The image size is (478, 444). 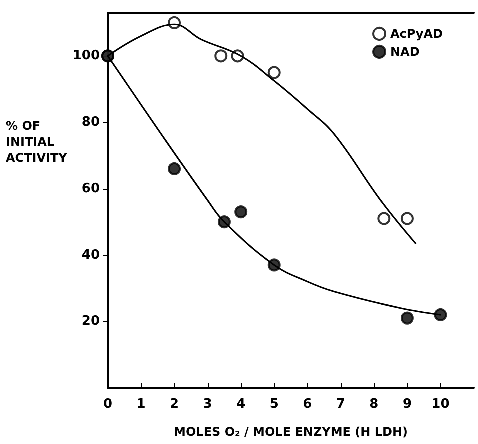 I want to click on x-tick-label: 9, so click(x=407, y=404).